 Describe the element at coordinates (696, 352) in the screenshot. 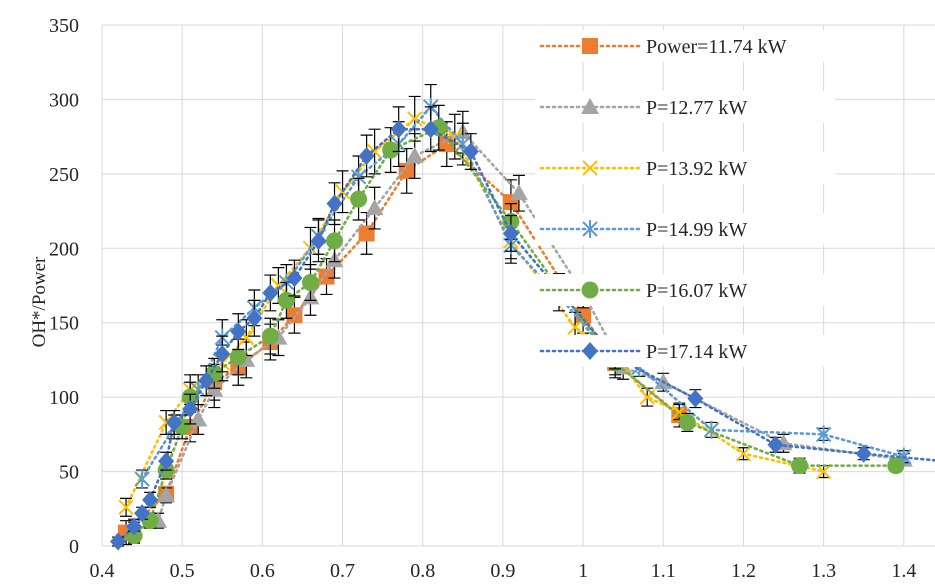

I see `legend-label: P=17.14 kW` at that location.